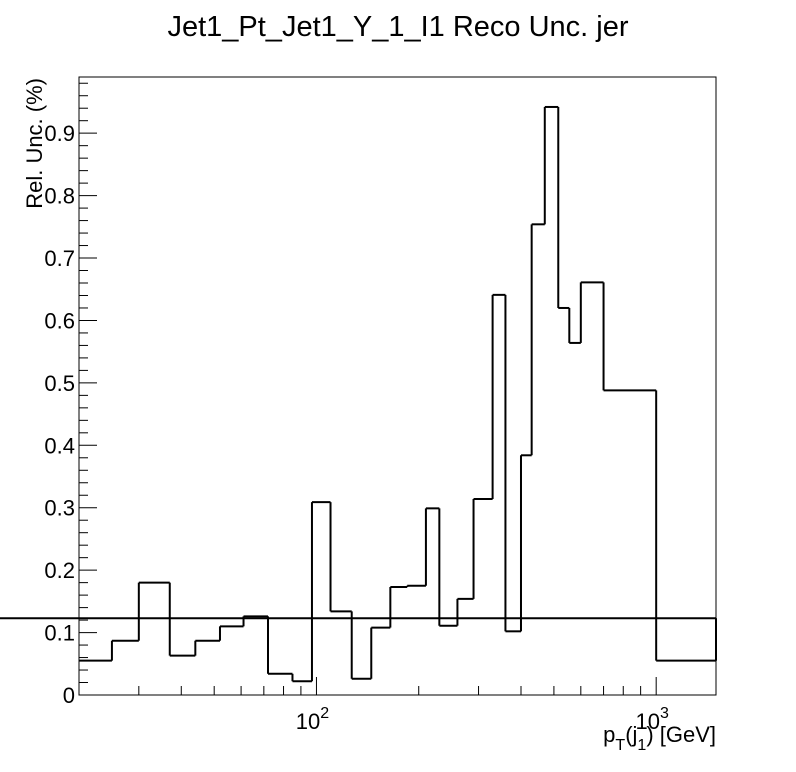 The width and height of the screenshot is (796, 772). What do you see at coordinates (367, 686) in the screenshot?
I see `x-axis-ticks` at bounding box center [367, 686].